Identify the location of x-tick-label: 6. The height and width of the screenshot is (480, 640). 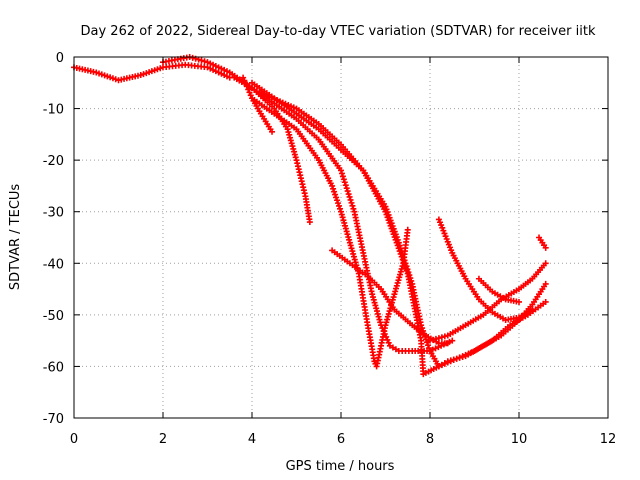
(341, 439).